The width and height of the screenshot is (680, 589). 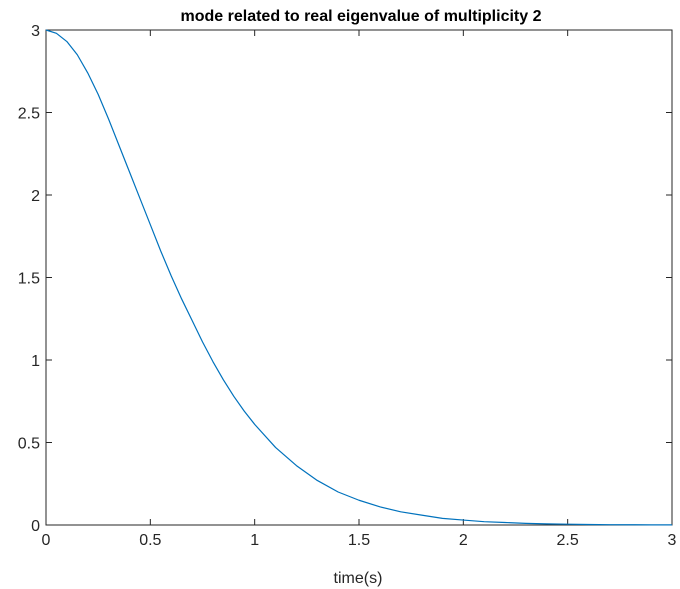 I want to click on x-axis-label: time(s), so click(x=358, y=578).